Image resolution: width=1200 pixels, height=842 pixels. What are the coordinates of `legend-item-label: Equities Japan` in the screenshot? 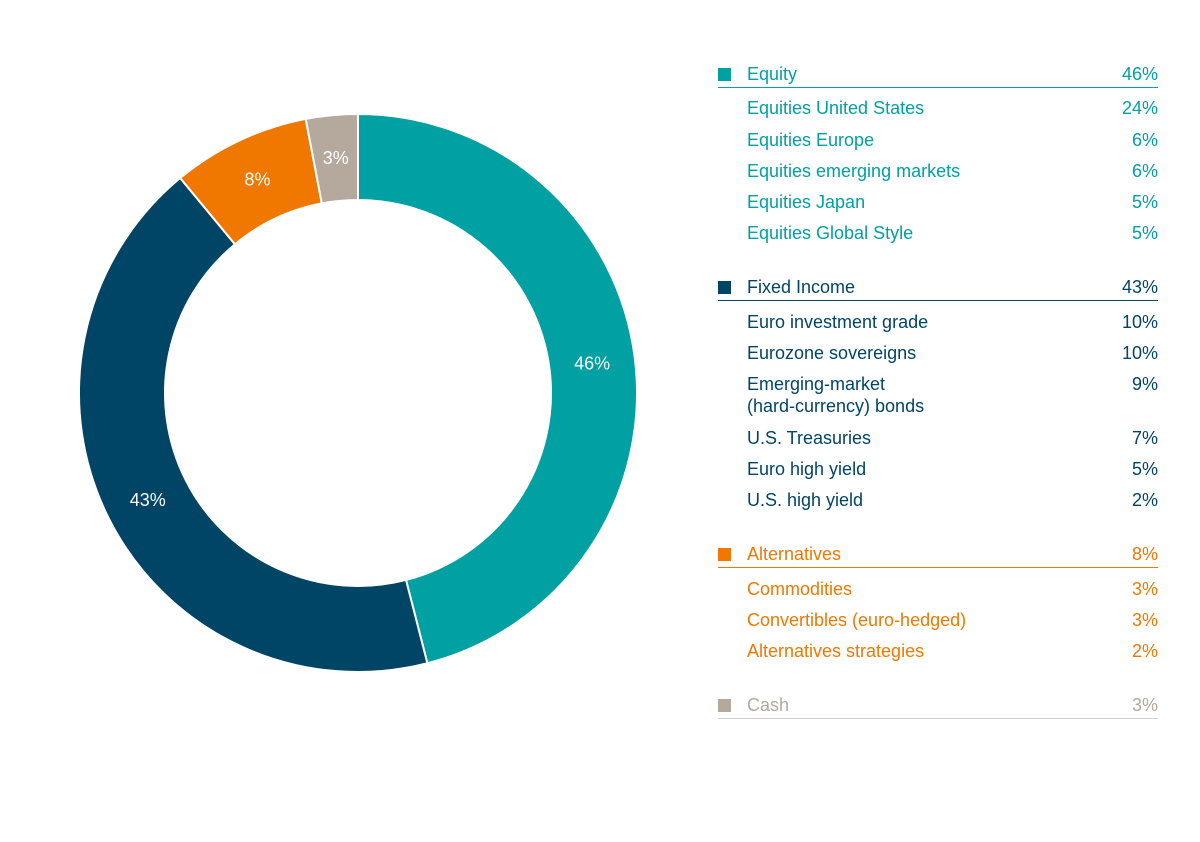 It's located at (806, 202).